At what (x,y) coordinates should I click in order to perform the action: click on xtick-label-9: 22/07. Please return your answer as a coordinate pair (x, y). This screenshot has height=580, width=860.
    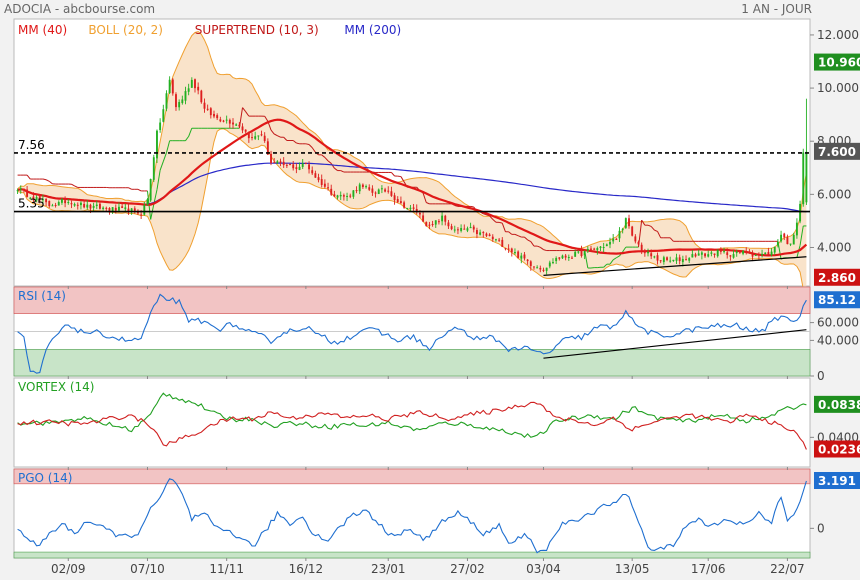
    Looking at the image, I should click on (787, 569).